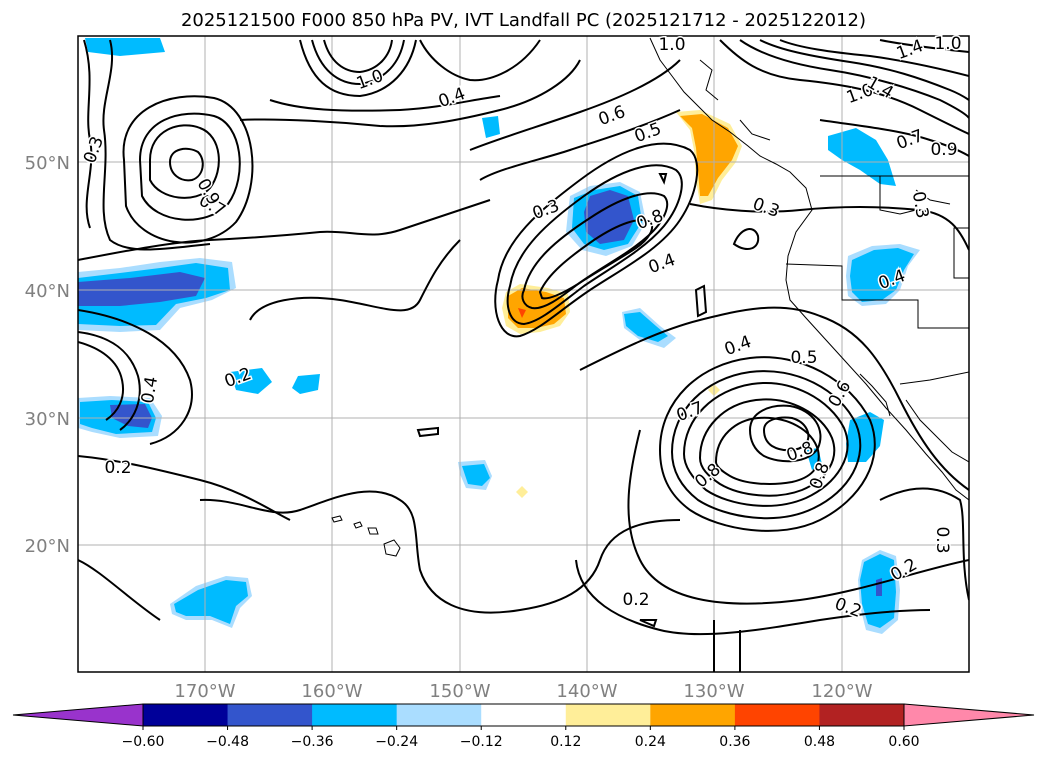  I want to click on contour-label: 0.9, so click(943, 150).